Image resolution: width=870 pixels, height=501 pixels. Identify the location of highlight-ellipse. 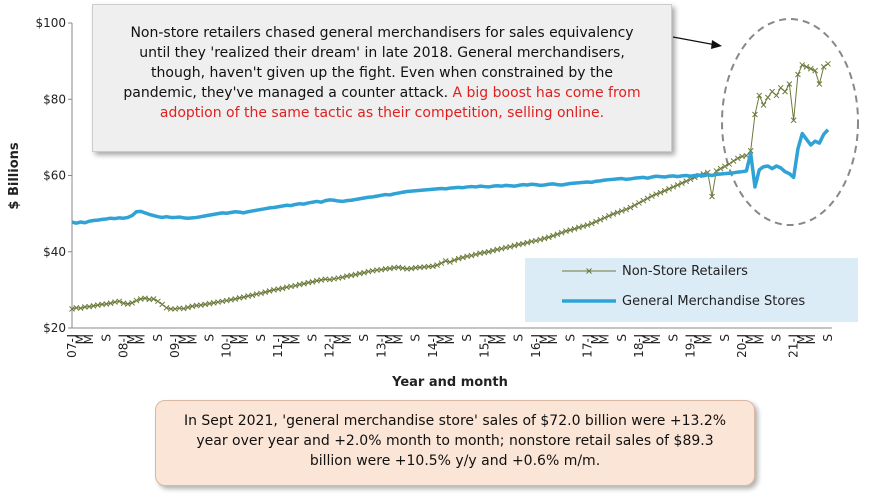
(790, 122).